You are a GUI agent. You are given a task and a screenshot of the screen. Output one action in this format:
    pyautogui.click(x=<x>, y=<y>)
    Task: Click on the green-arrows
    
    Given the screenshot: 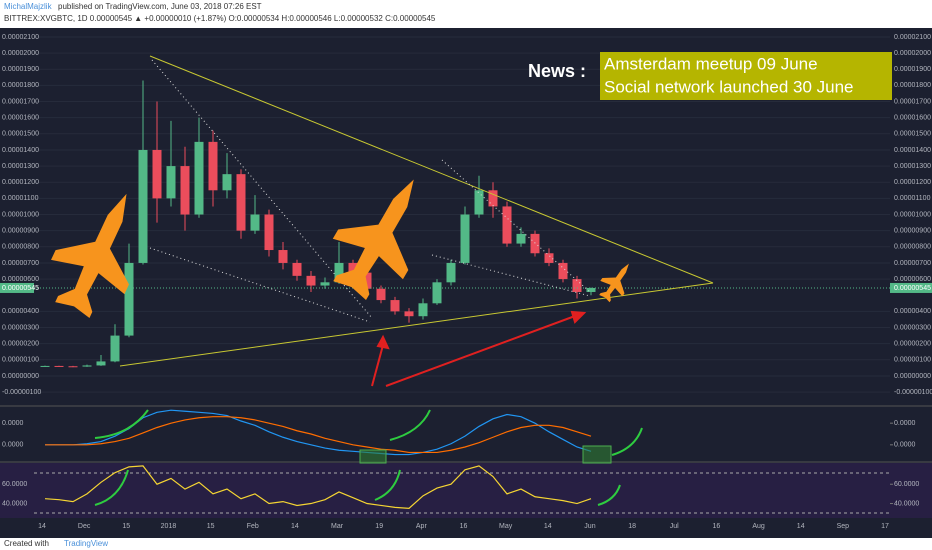 What is the action you would take?
    pyautogui.click(x=368, y=457)
    